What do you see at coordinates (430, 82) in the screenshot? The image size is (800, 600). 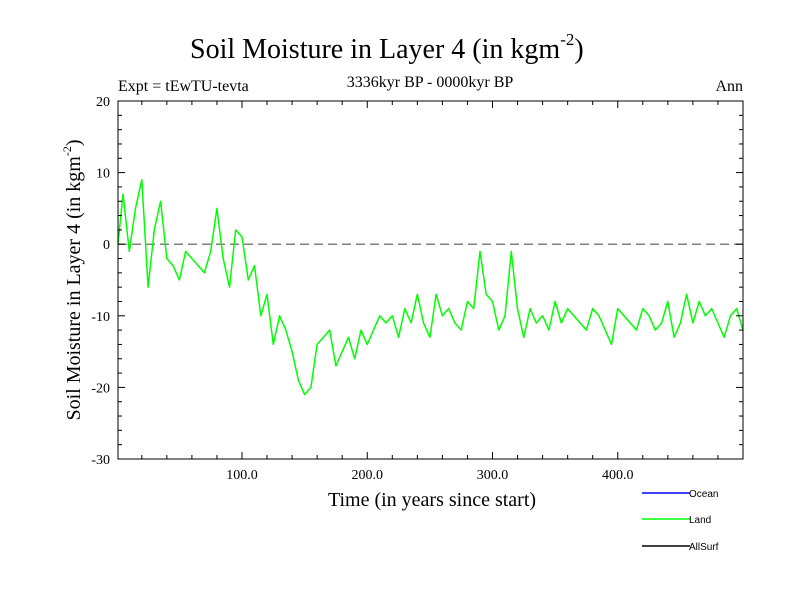 I see `time-range-subtitle: 3336kyr BP - 0000kyr BP` at bounding box center [430, 82].